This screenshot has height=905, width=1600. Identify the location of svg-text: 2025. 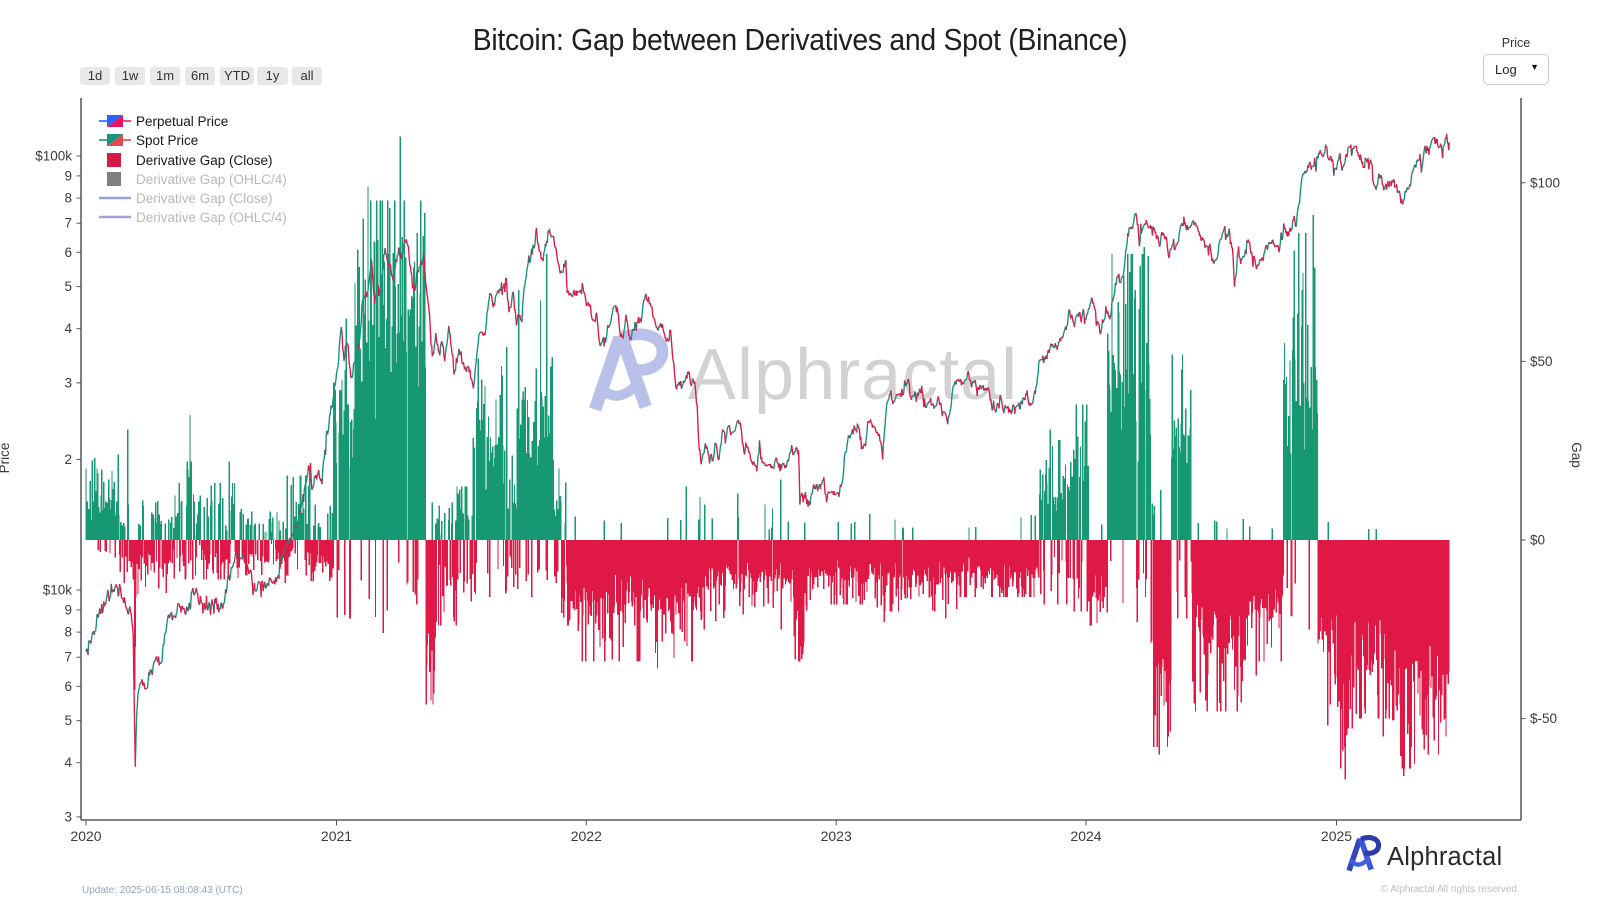
(1336, 836).